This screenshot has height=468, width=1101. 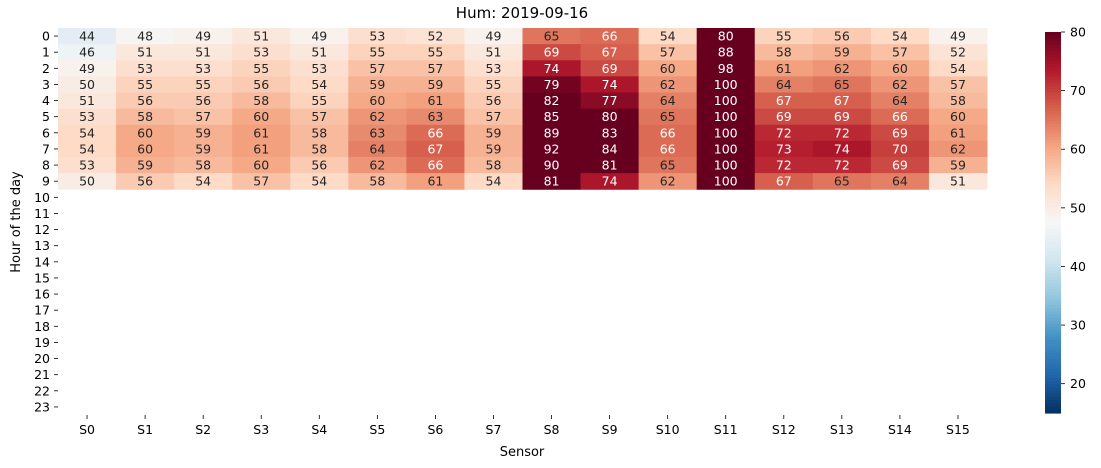 What do you see at coordinates (87, 36) in the screenshot?
I see `cell-value-label: 44` at bounding box center [87, 36].